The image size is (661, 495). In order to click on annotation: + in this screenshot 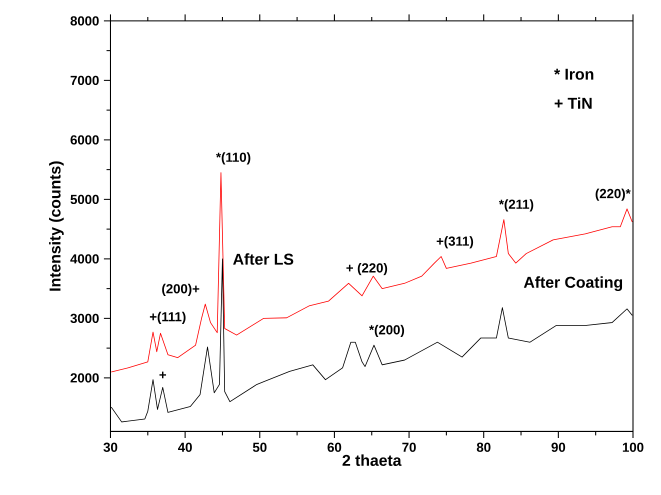, I will do `click(162, 375)`.